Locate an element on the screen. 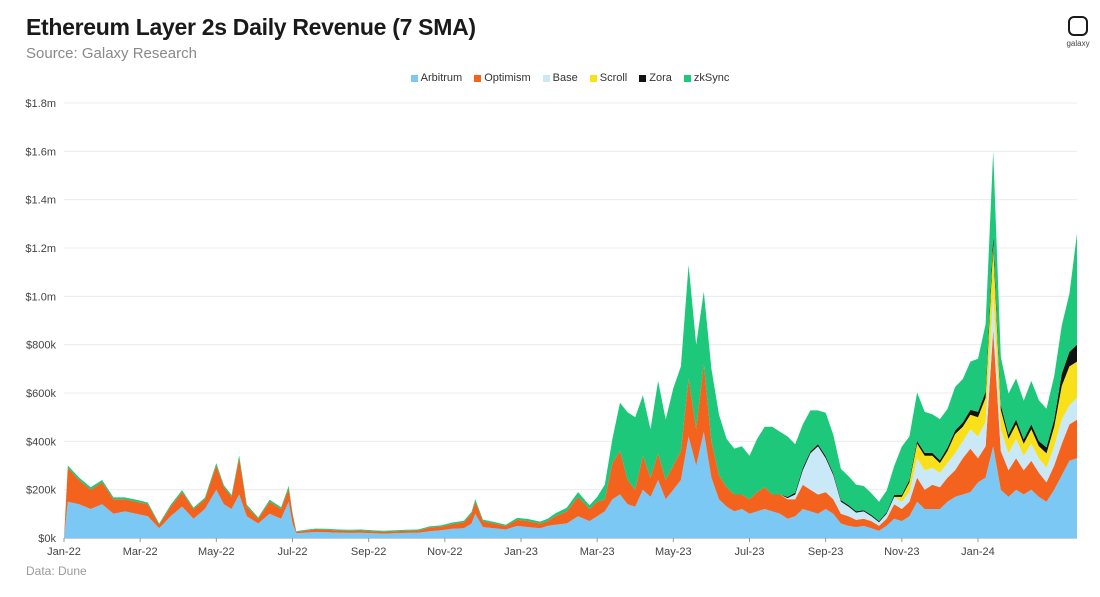  y-tick-label: $1.8m is located at coordinates (40, 104).